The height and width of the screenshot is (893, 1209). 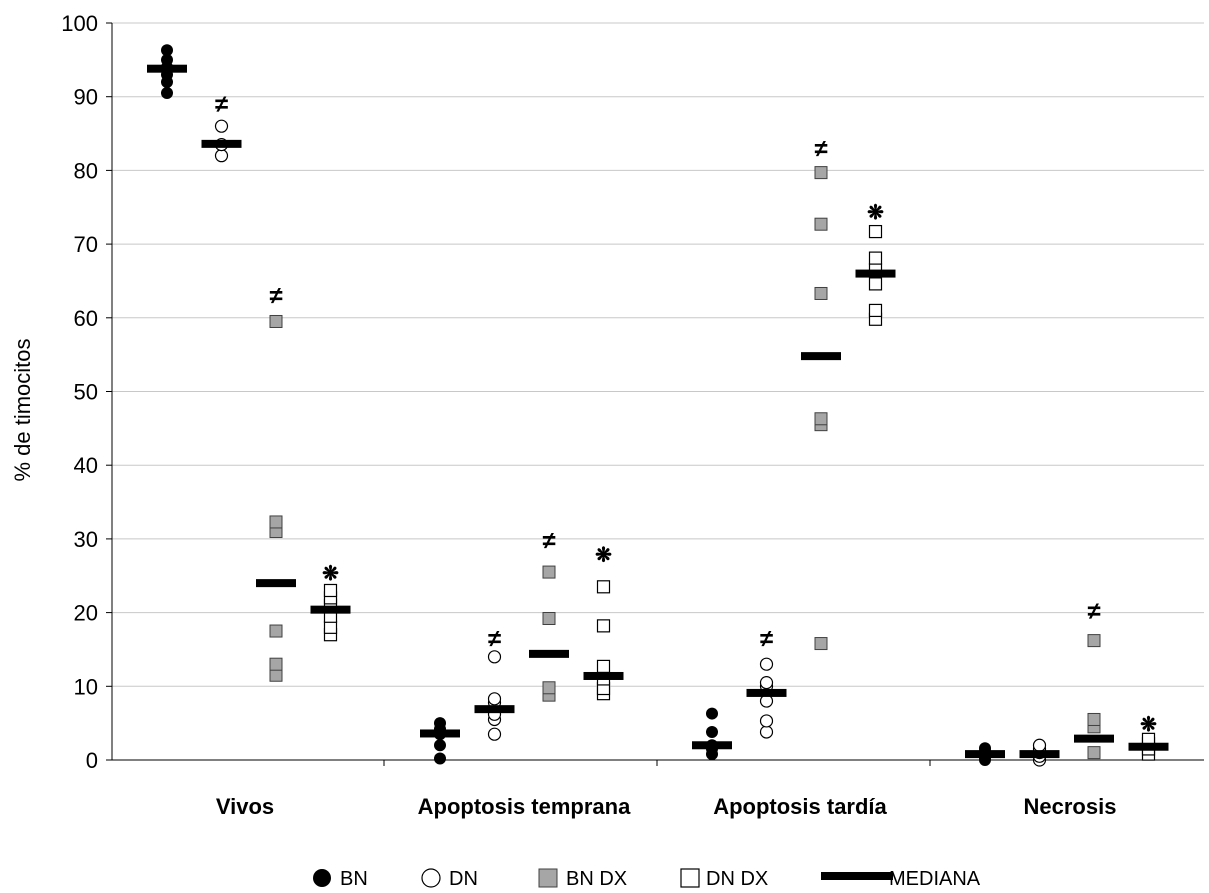 I want to click on category-label: Necrosis, so click(x=1070, y=806).